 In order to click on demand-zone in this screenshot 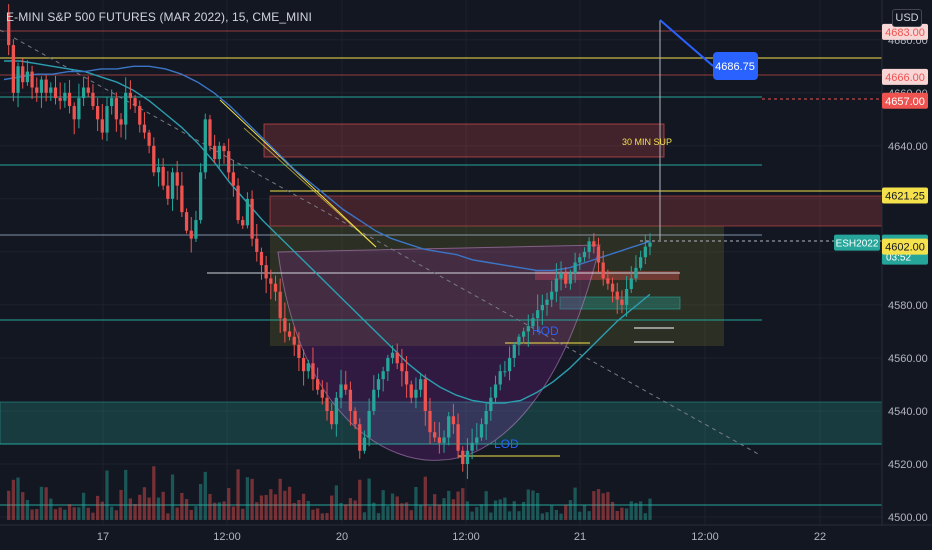, I will do `click(441, 423)`.